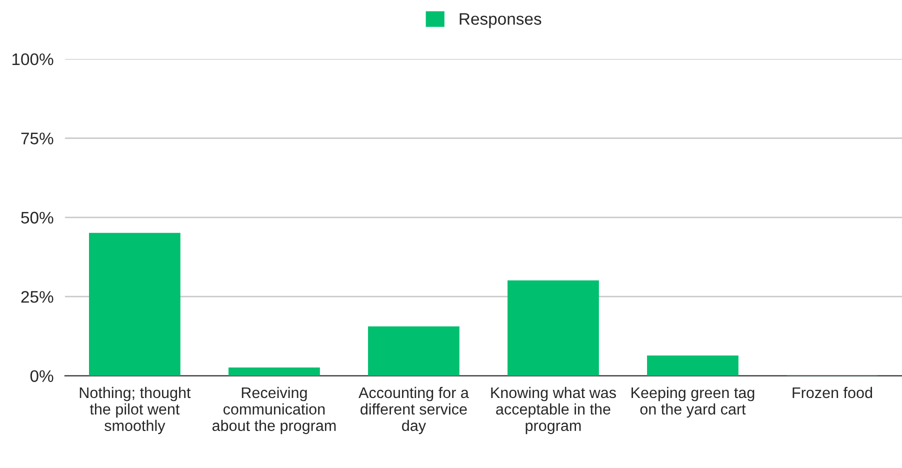 The height and width of the screenshot is (468, 902). Describe the element at coordinates (37, 218) in the screenshot. I see `y-tick-label: 50%` at that location.